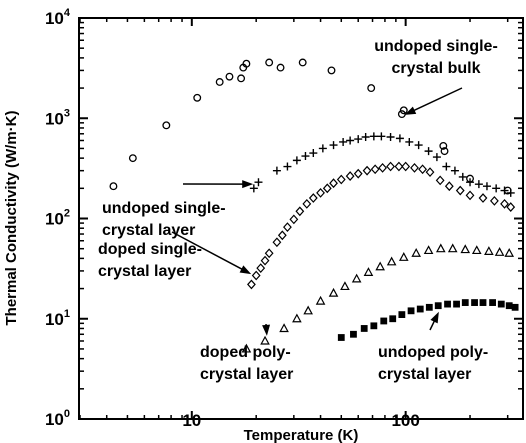 This screenshot has width=526, height=443. Describe the element at coordinates (150, 260) in the screenshot. I see `annotation-label: doped single-crystal layer` at that location.